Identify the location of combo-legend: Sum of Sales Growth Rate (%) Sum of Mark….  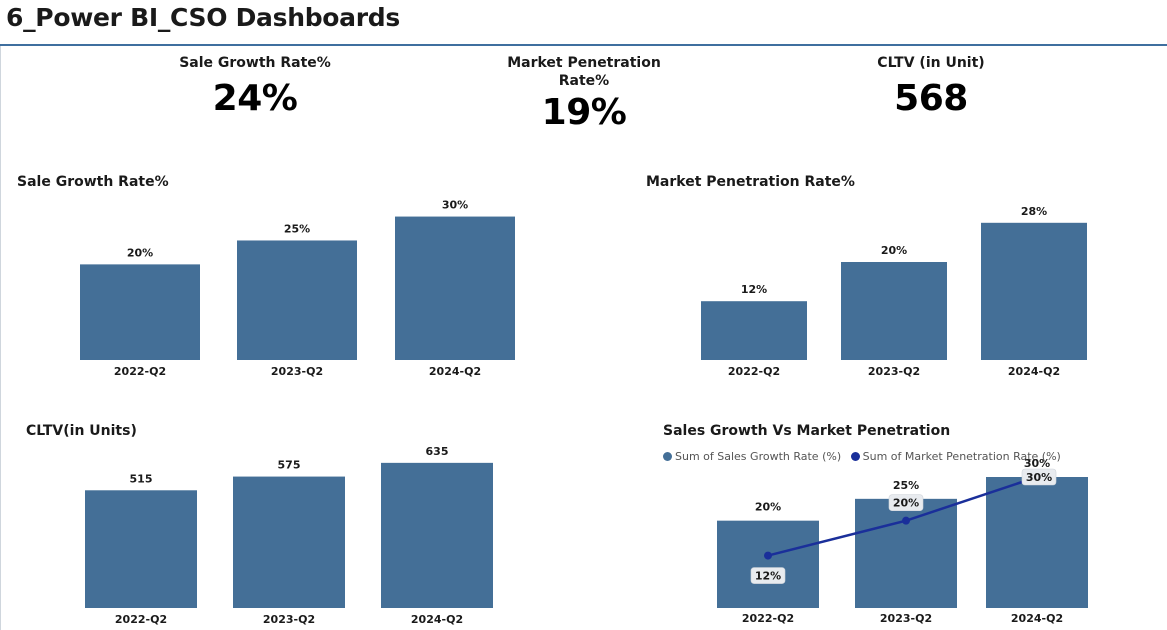
(865, 456).